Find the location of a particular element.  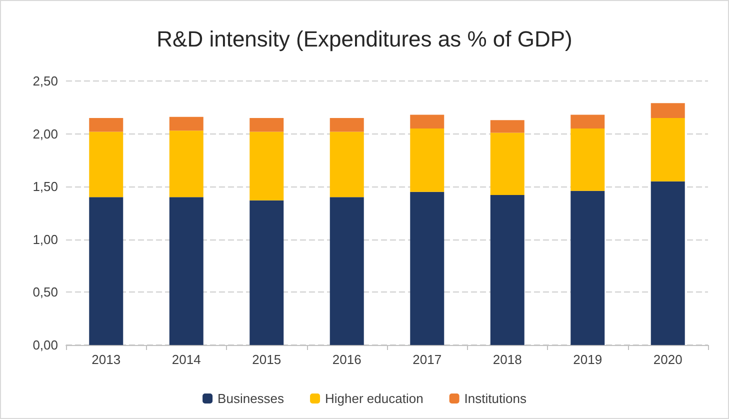

x-tick-label: 2017 is located at coordinates (427, 359).